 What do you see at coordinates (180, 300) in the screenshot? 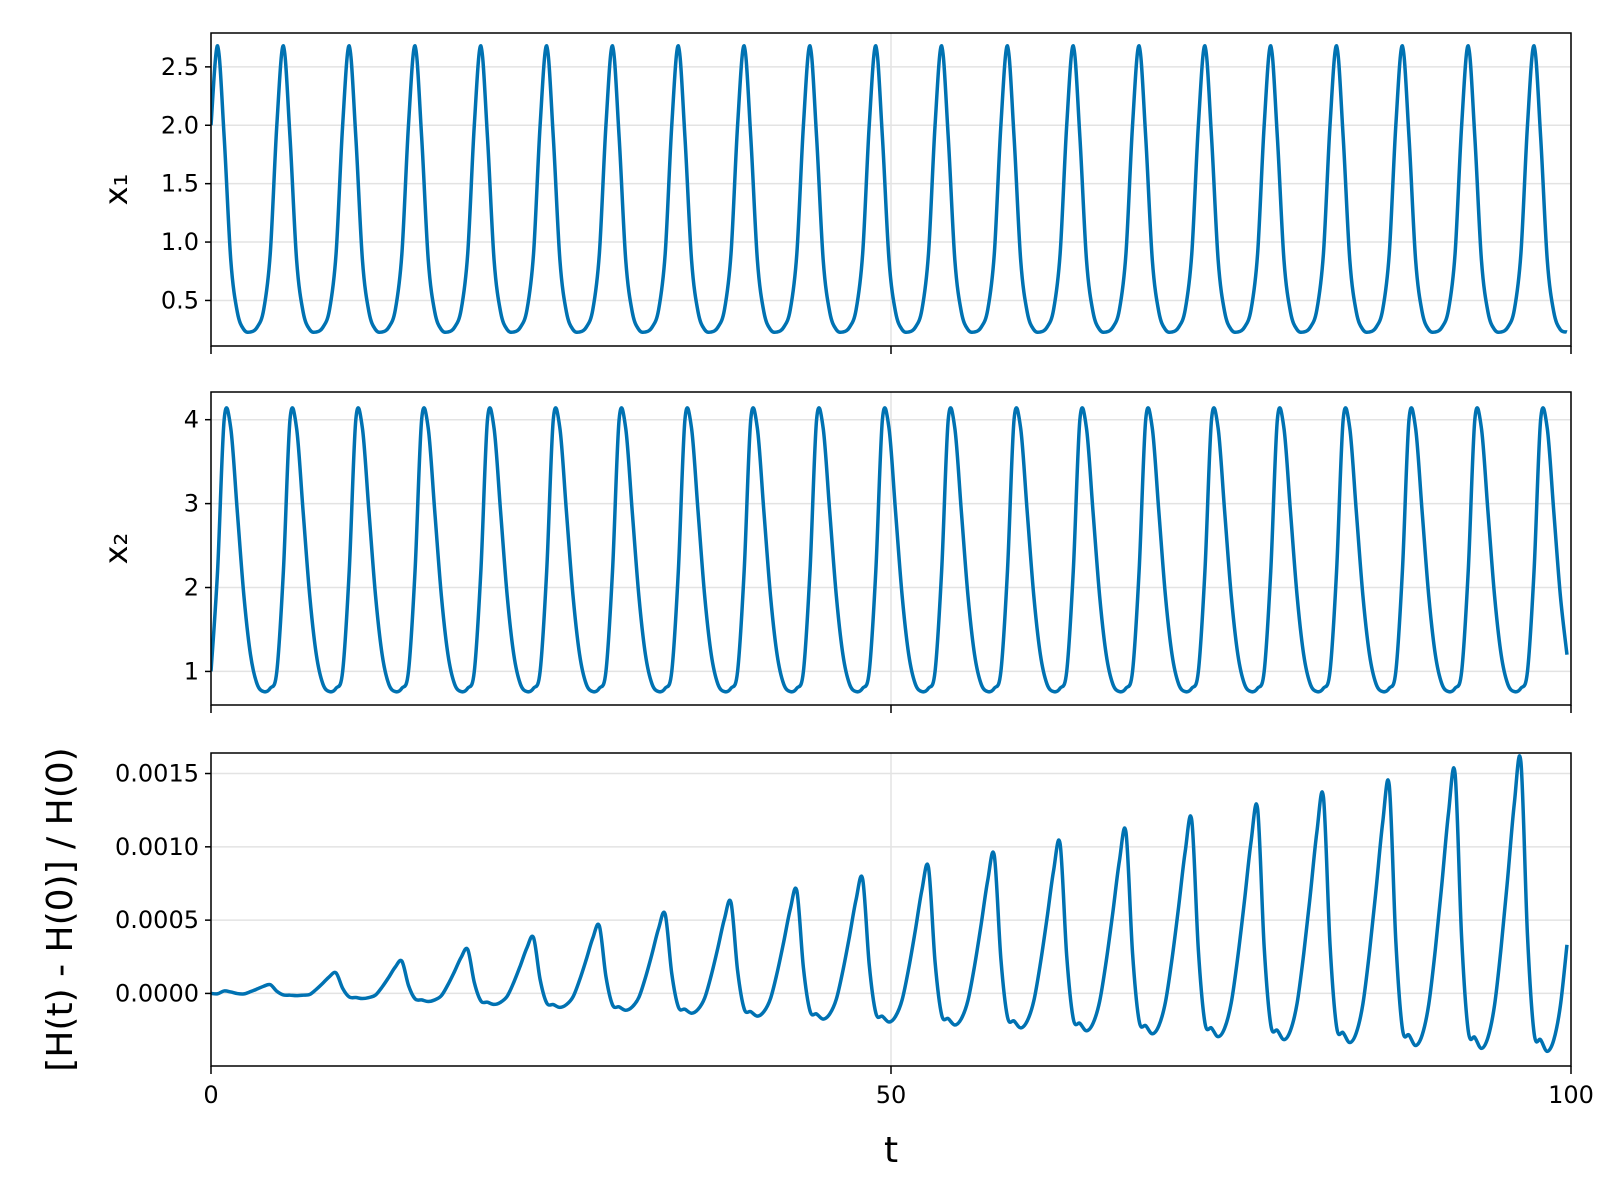
I see `y-tick-label: 0.5` at bounding box center [180, 300].